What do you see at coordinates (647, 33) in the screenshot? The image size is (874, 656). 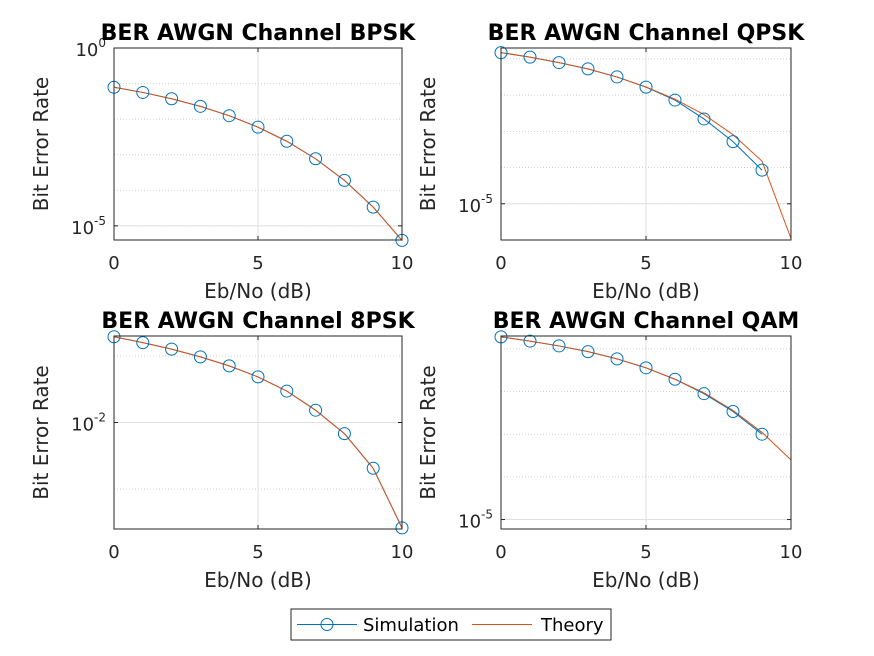 I see `chart-title: BER AWGN Channel QPSK` at bounding box center [647, 33].